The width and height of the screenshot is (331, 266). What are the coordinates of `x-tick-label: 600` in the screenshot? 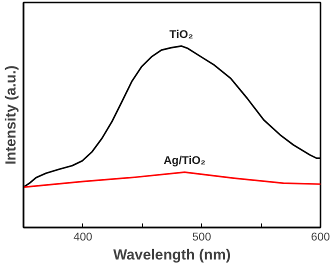 It's located at (320, 238).